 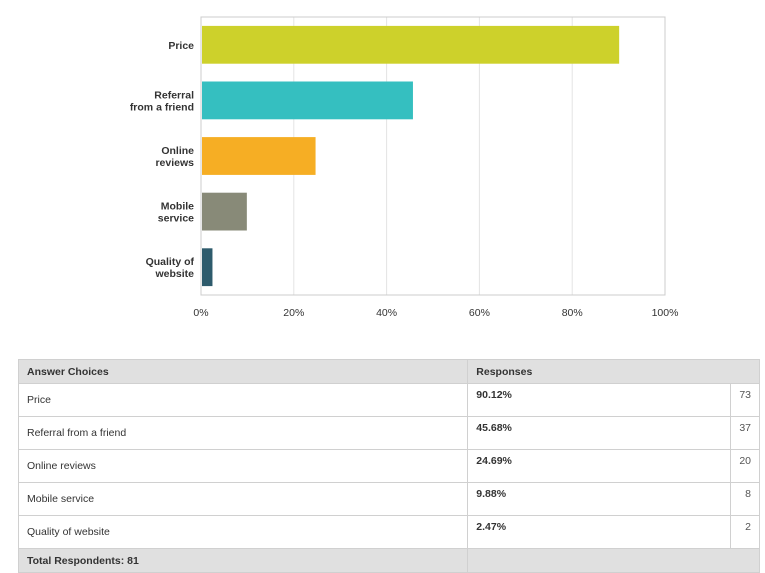 I want to click on choice-cell: Price, so click(x=243, y=400).